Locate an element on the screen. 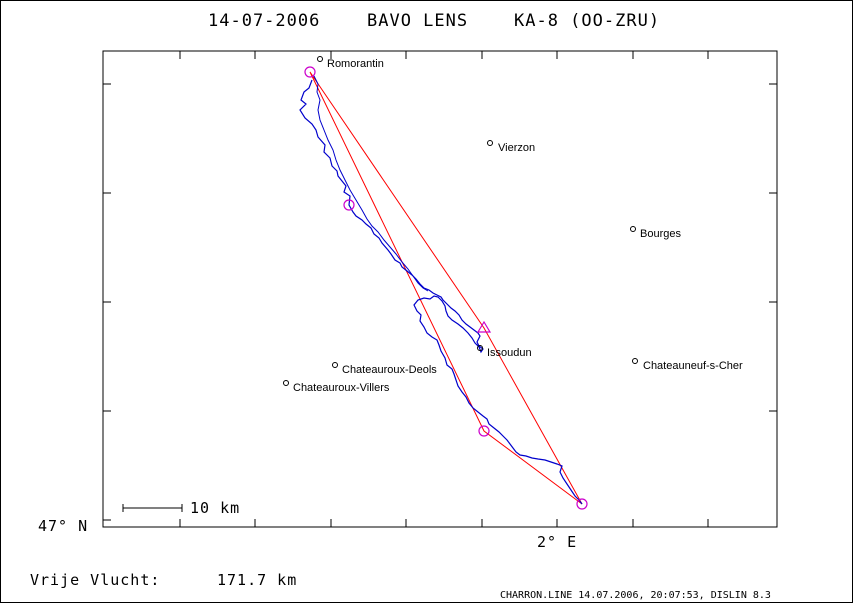 The height and width of the screenshot is (603, 853). town-label: Issoudun is located at coordinates (509, 353).